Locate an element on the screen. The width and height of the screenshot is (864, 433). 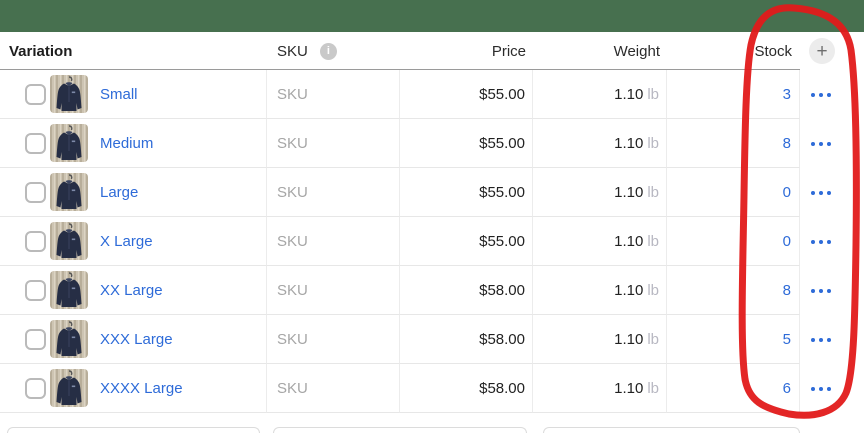
variation-name-link: X Large is located at coordinates (126, 241).